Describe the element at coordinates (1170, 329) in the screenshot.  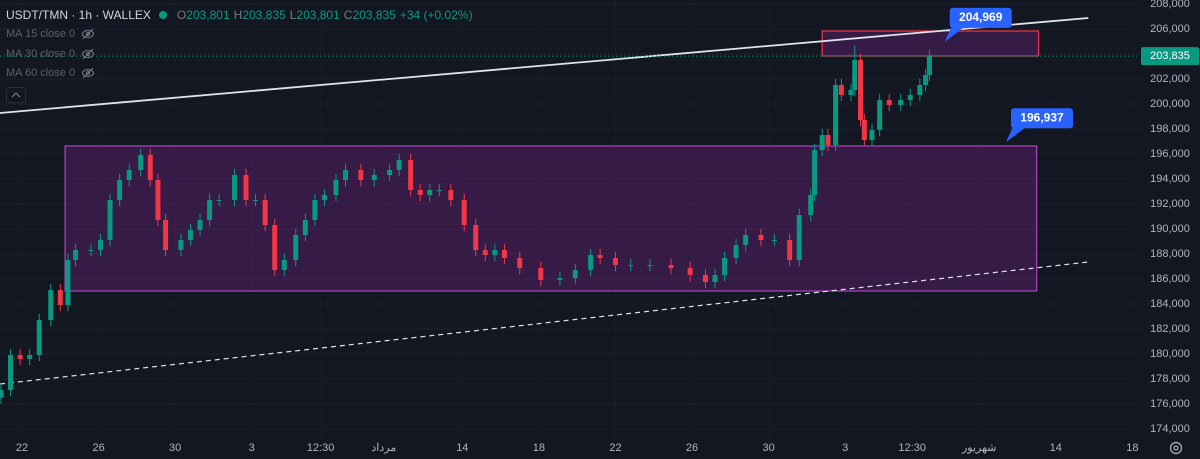
I see `y-tick-label: 182,000` at that location.